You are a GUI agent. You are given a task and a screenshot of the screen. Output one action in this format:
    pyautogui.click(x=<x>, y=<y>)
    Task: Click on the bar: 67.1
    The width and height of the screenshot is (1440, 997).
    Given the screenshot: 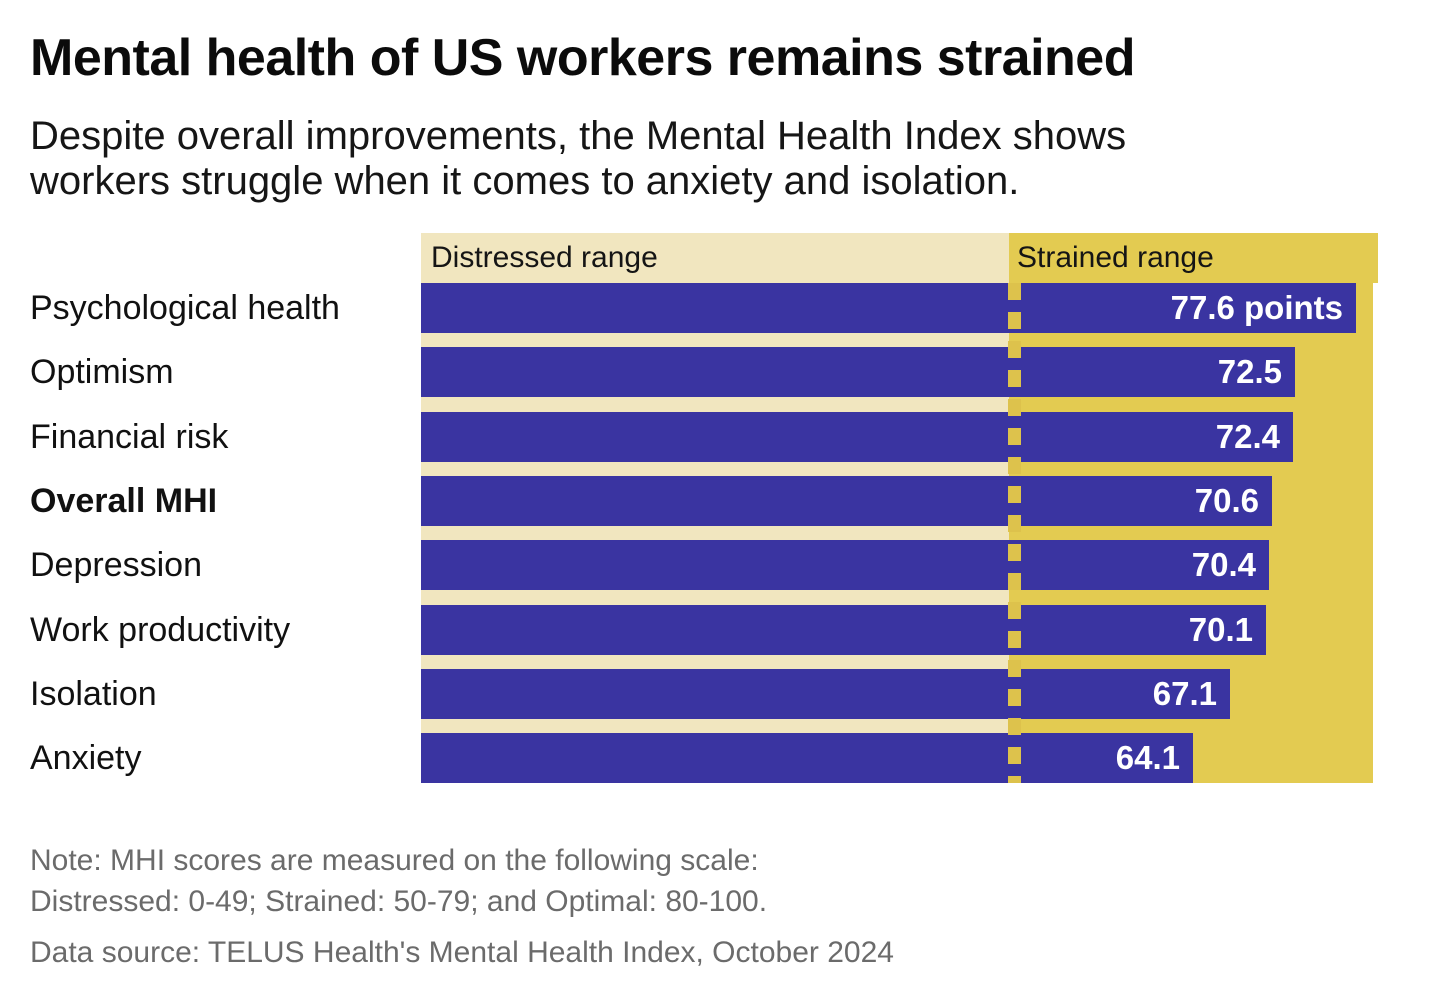 What is the action you would take?
    pyautogui.click(x=825, y=694)
    